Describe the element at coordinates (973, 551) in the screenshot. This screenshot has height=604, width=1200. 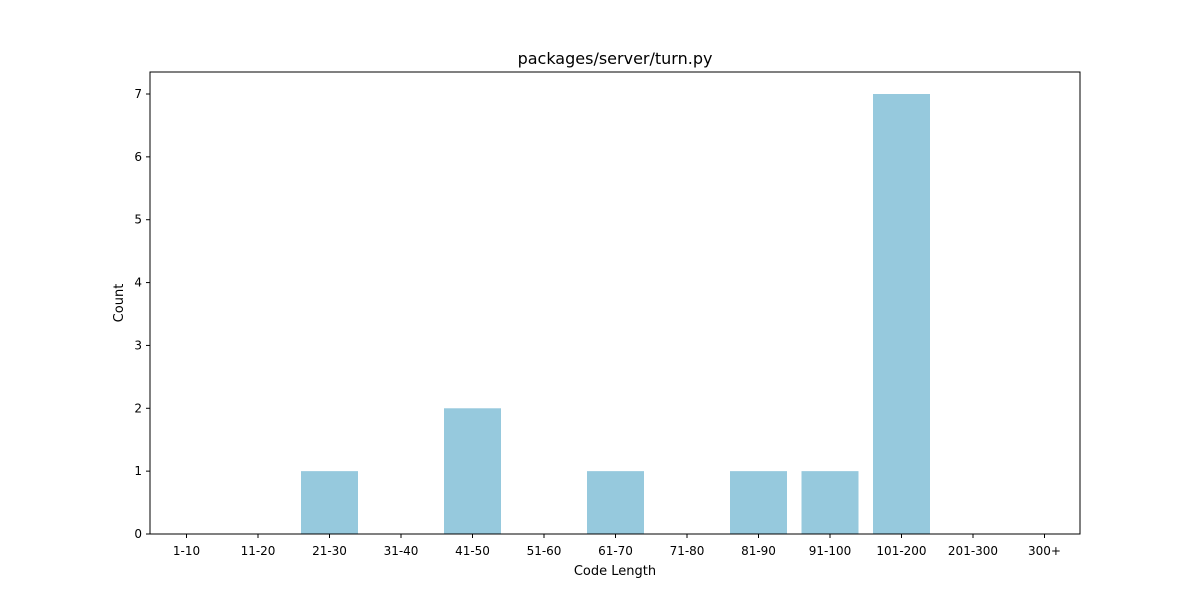
I see `x-tick-label: 201-300` at that location.